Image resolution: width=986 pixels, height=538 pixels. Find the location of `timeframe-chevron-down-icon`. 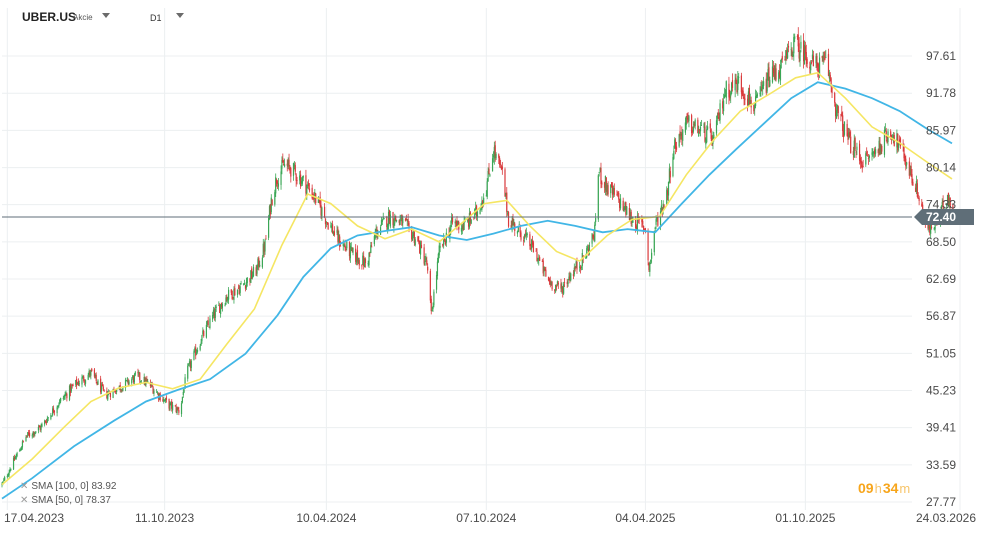

timeframe-chevron-down-icon is located at coordinates (180, 15).